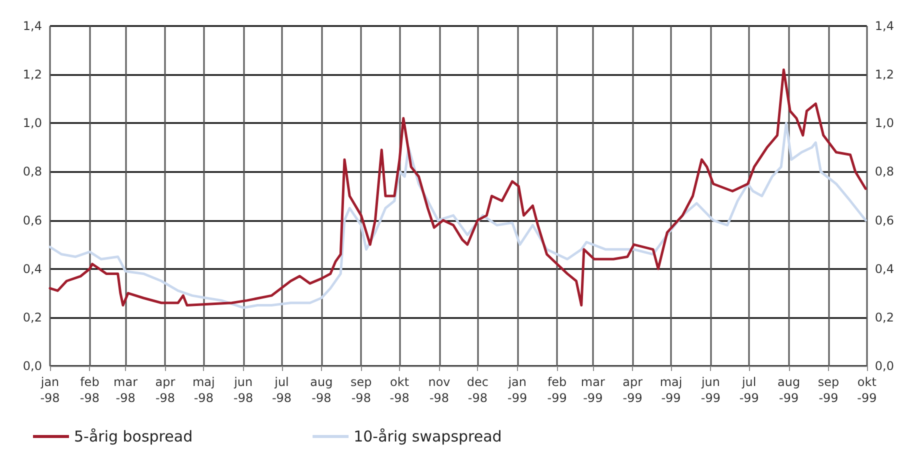  I want to click on x-tick-label: dec -98, so click(477, 390).